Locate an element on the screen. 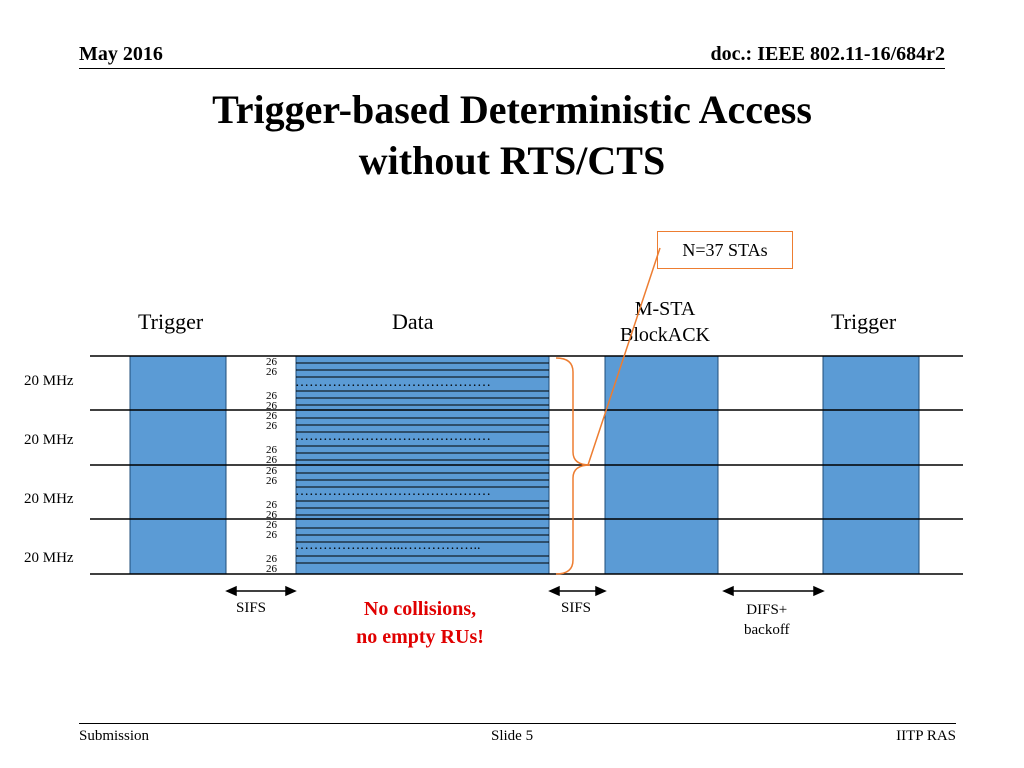  footer-slide-number: Slide 5 is located at coordinates (512, 736).